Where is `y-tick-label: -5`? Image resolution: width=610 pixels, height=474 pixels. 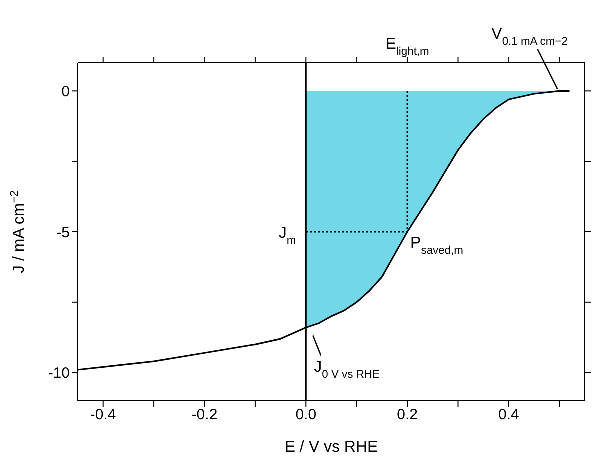 y-tick-label: -5 is located at coordinates (63, 233).